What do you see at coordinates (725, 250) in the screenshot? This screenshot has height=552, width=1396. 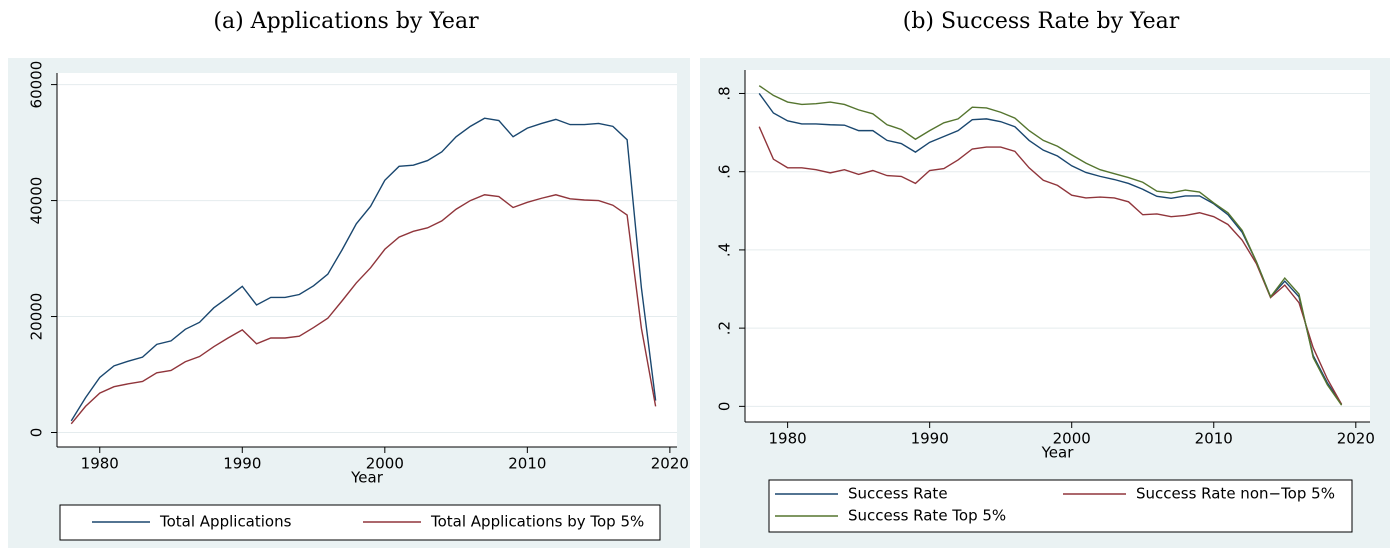 I see `y-tick-label: .4` at bounding box center [725, 250].